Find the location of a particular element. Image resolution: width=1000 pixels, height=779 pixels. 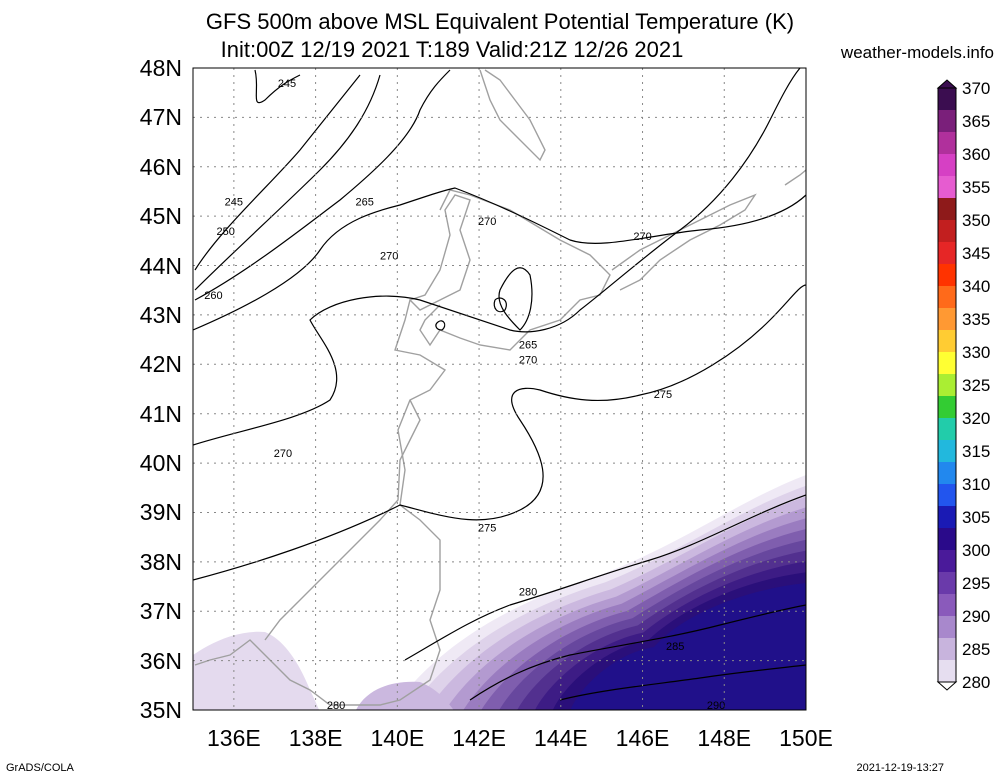

colorbar-label: 360 is located at coordinates (976, 154).